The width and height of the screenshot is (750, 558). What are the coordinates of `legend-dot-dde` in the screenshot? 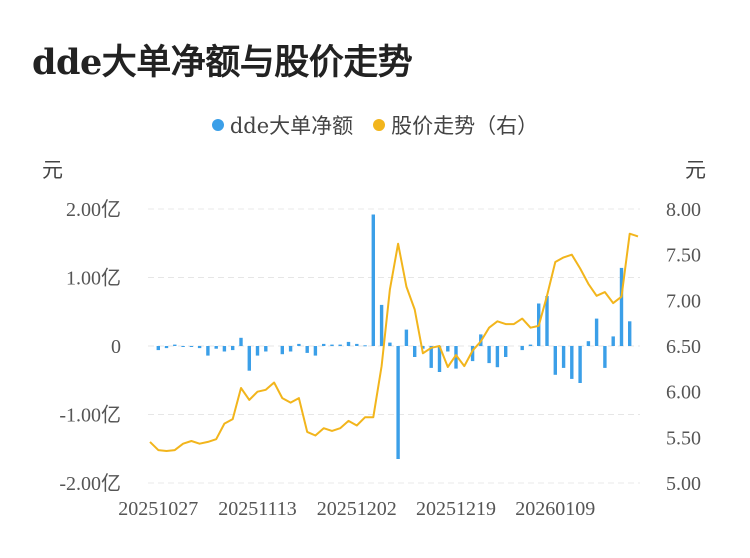 It's located at (217, 125).